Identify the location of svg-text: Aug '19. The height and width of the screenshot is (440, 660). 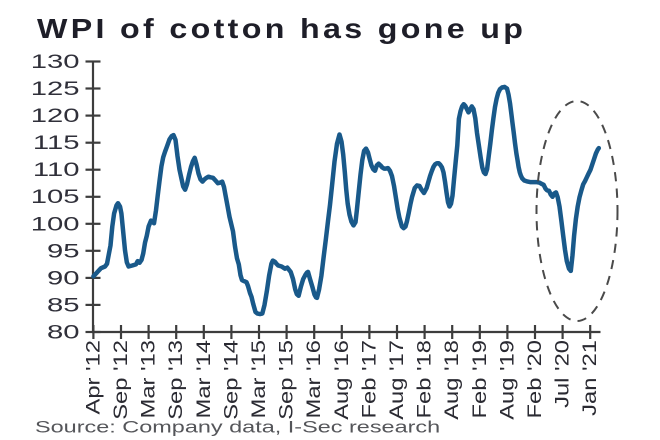
(507, 380).